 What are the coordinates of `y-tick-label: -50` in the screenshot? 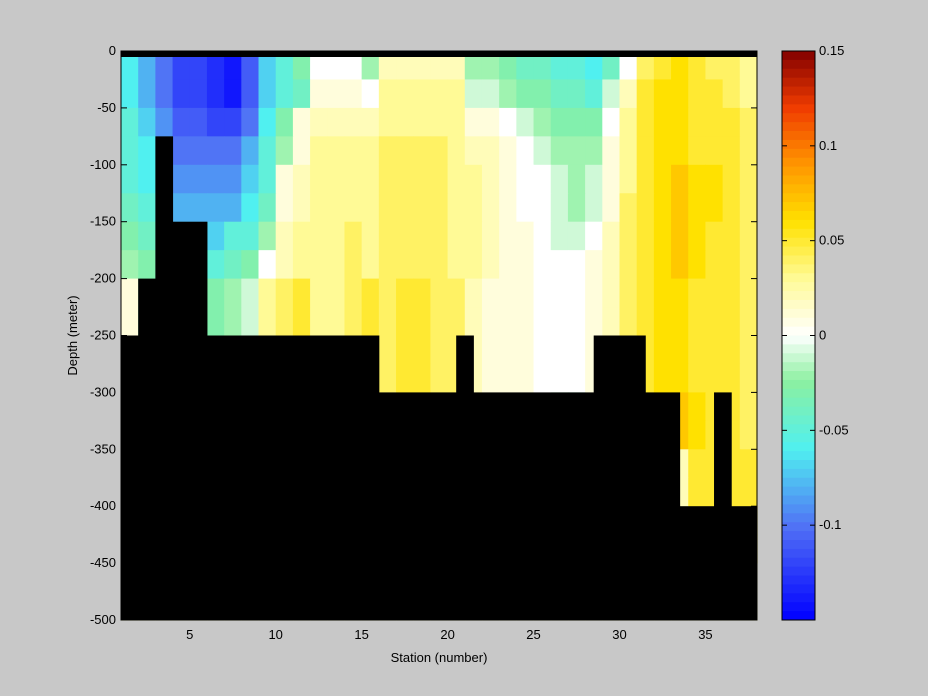 It's located at (106, 107).